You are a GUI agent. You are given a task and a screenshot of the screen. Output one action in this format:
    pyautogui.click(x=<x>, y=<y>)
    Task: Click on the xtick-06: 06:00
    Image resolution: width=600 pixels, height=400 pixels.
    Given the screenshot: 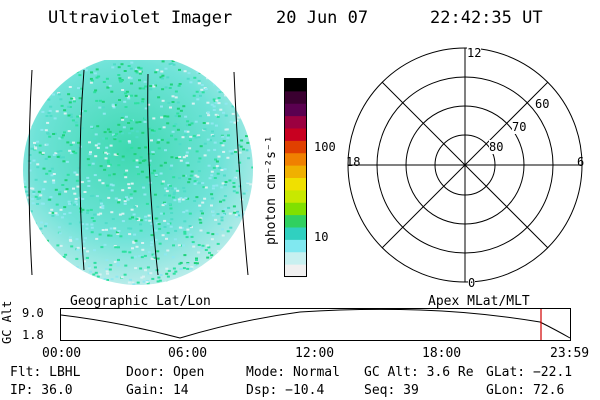 What is the action you would take?
    pyautogui.click(x=188, y=353)
    